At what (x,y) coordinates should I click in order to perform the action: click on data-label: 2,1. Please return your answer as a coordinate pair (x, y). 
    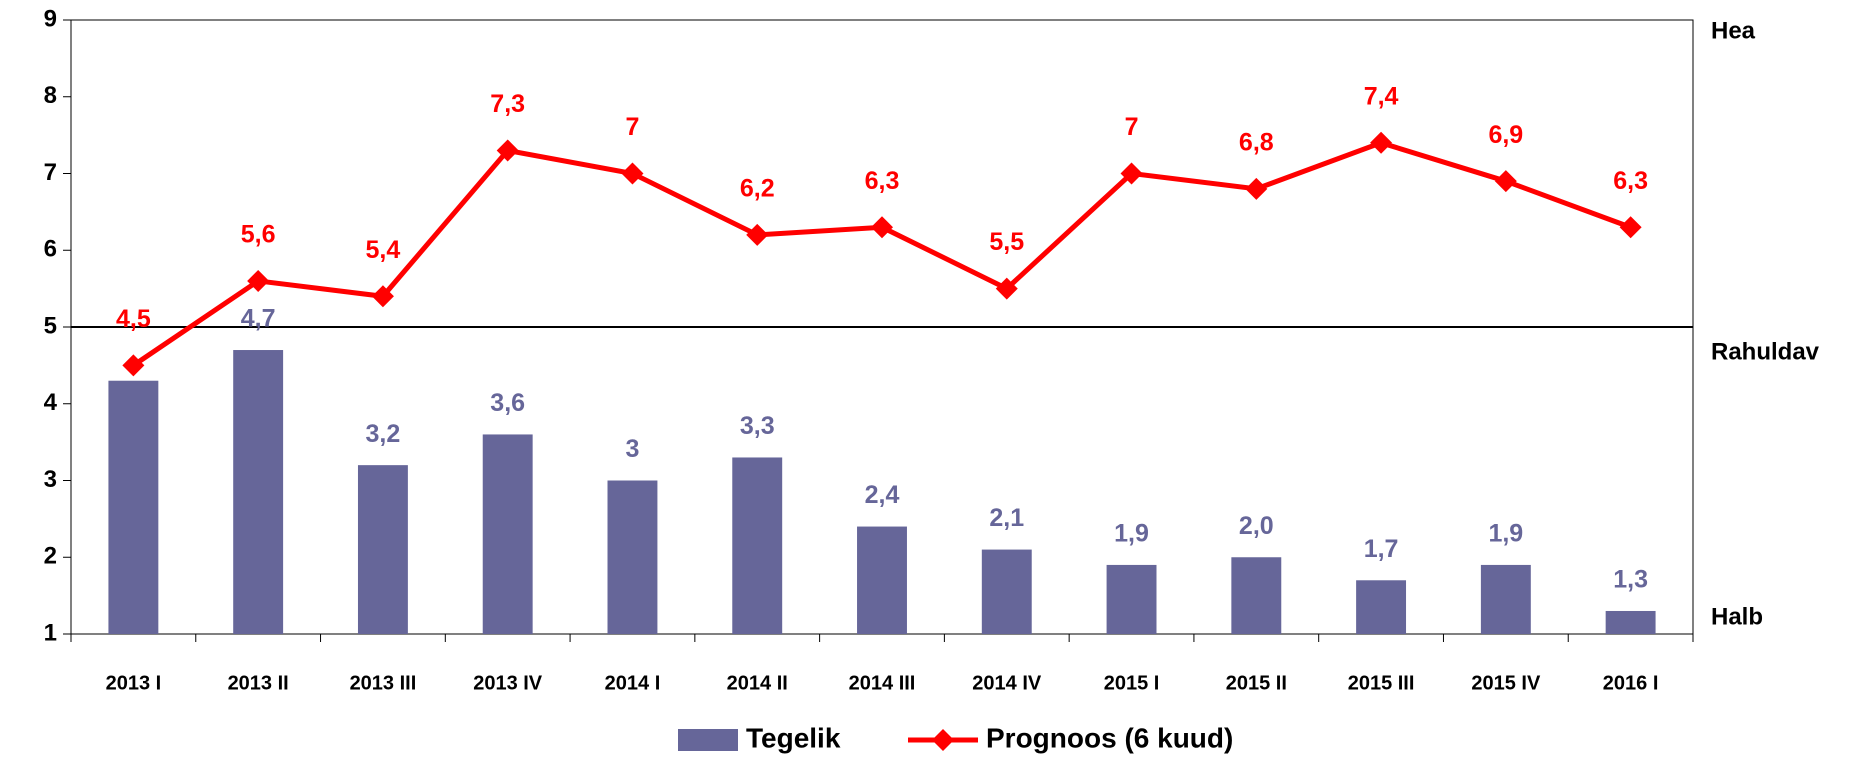
    Looking at the image, I should click on (1006, 518).